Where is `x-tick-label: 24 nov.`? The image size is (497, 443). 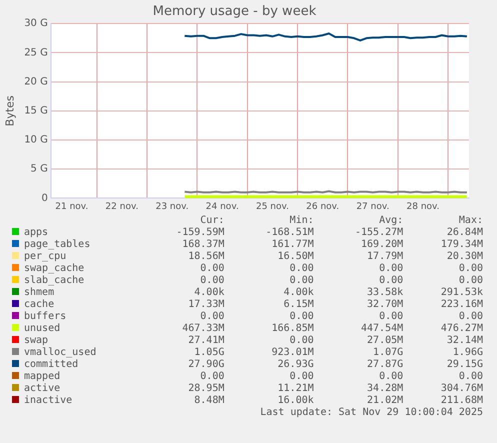
x-tick-label: 24 nov. is located at coordinates (222, 207).